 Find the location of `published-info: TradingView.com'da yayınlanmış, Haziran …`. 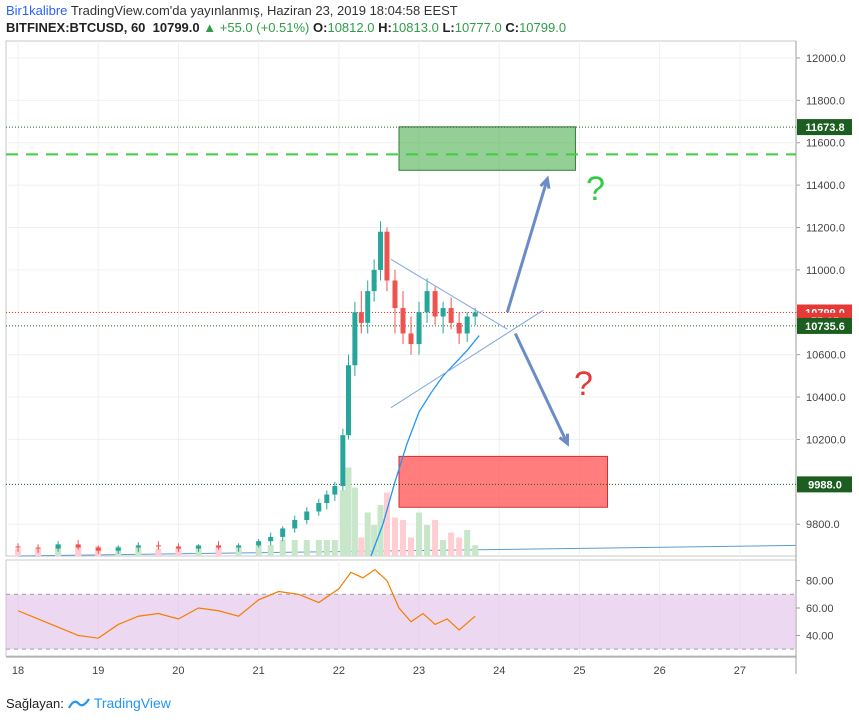

published-info: TradingView.com'da yayınlanmış, Haziran … is located at coordinates (264, 10).